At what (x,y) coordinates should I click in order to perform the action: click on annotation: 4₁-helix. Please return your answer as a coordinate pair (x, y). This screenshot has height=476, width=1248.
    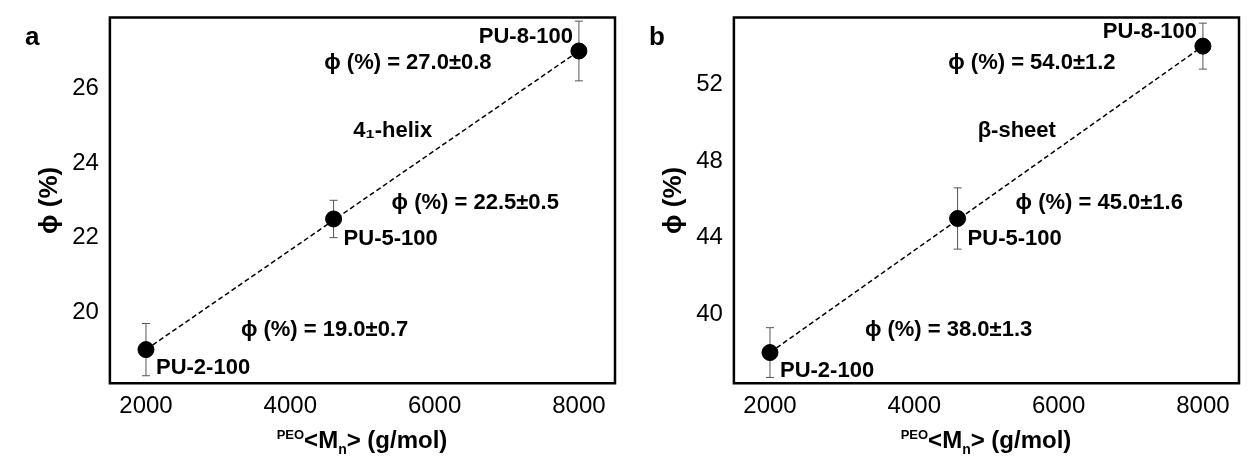
    Looking at the image, I should click on (393, 129).